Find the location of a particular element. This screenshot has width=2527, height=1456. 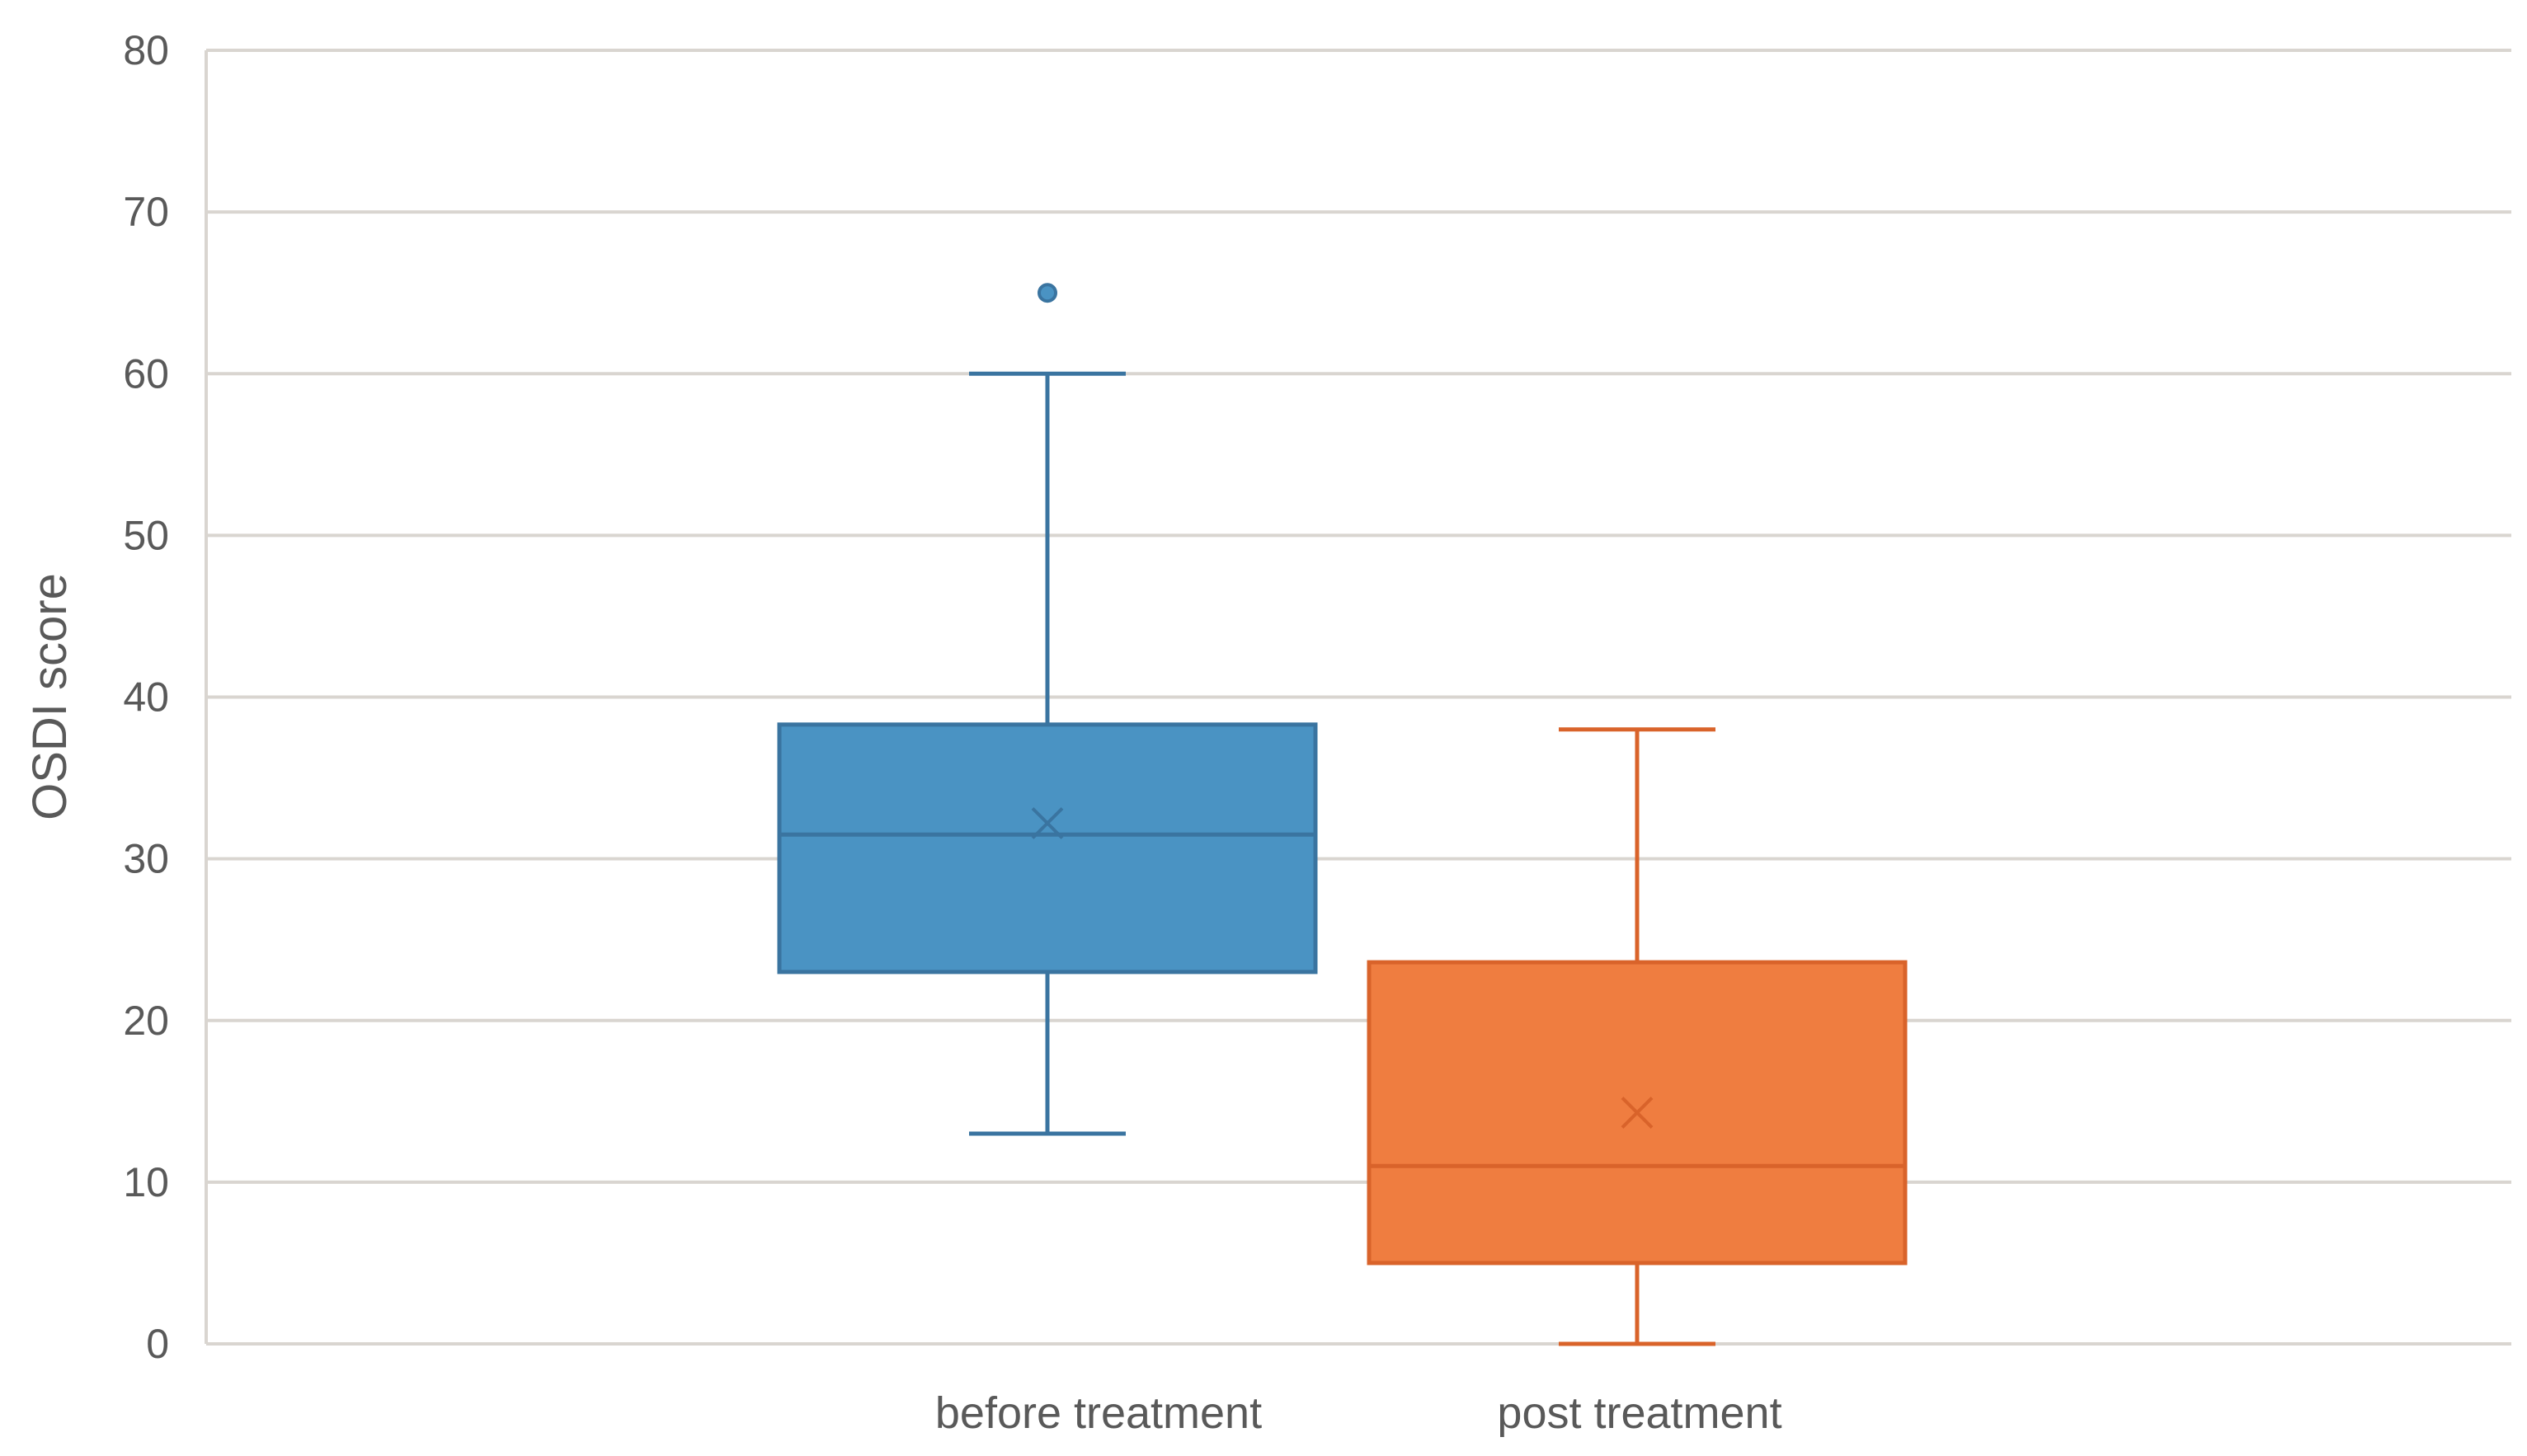

x-axis-category-labels: before treatment post treatment is located at coordinates (1359, 1413).